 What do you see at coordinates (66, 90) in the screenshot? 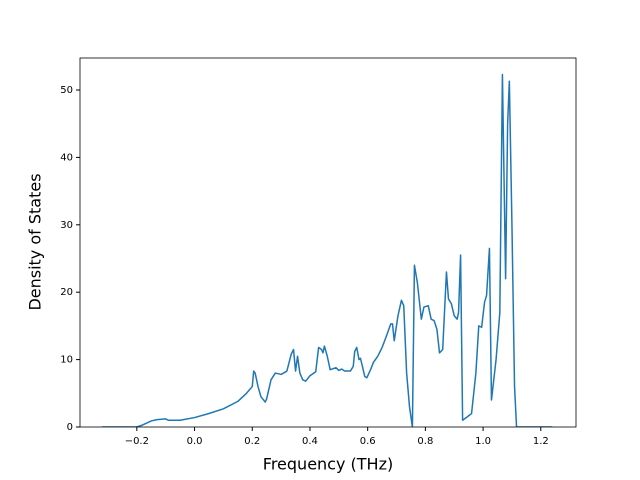
I see `y-tick-label: 50` at bounding box center [66, 90].